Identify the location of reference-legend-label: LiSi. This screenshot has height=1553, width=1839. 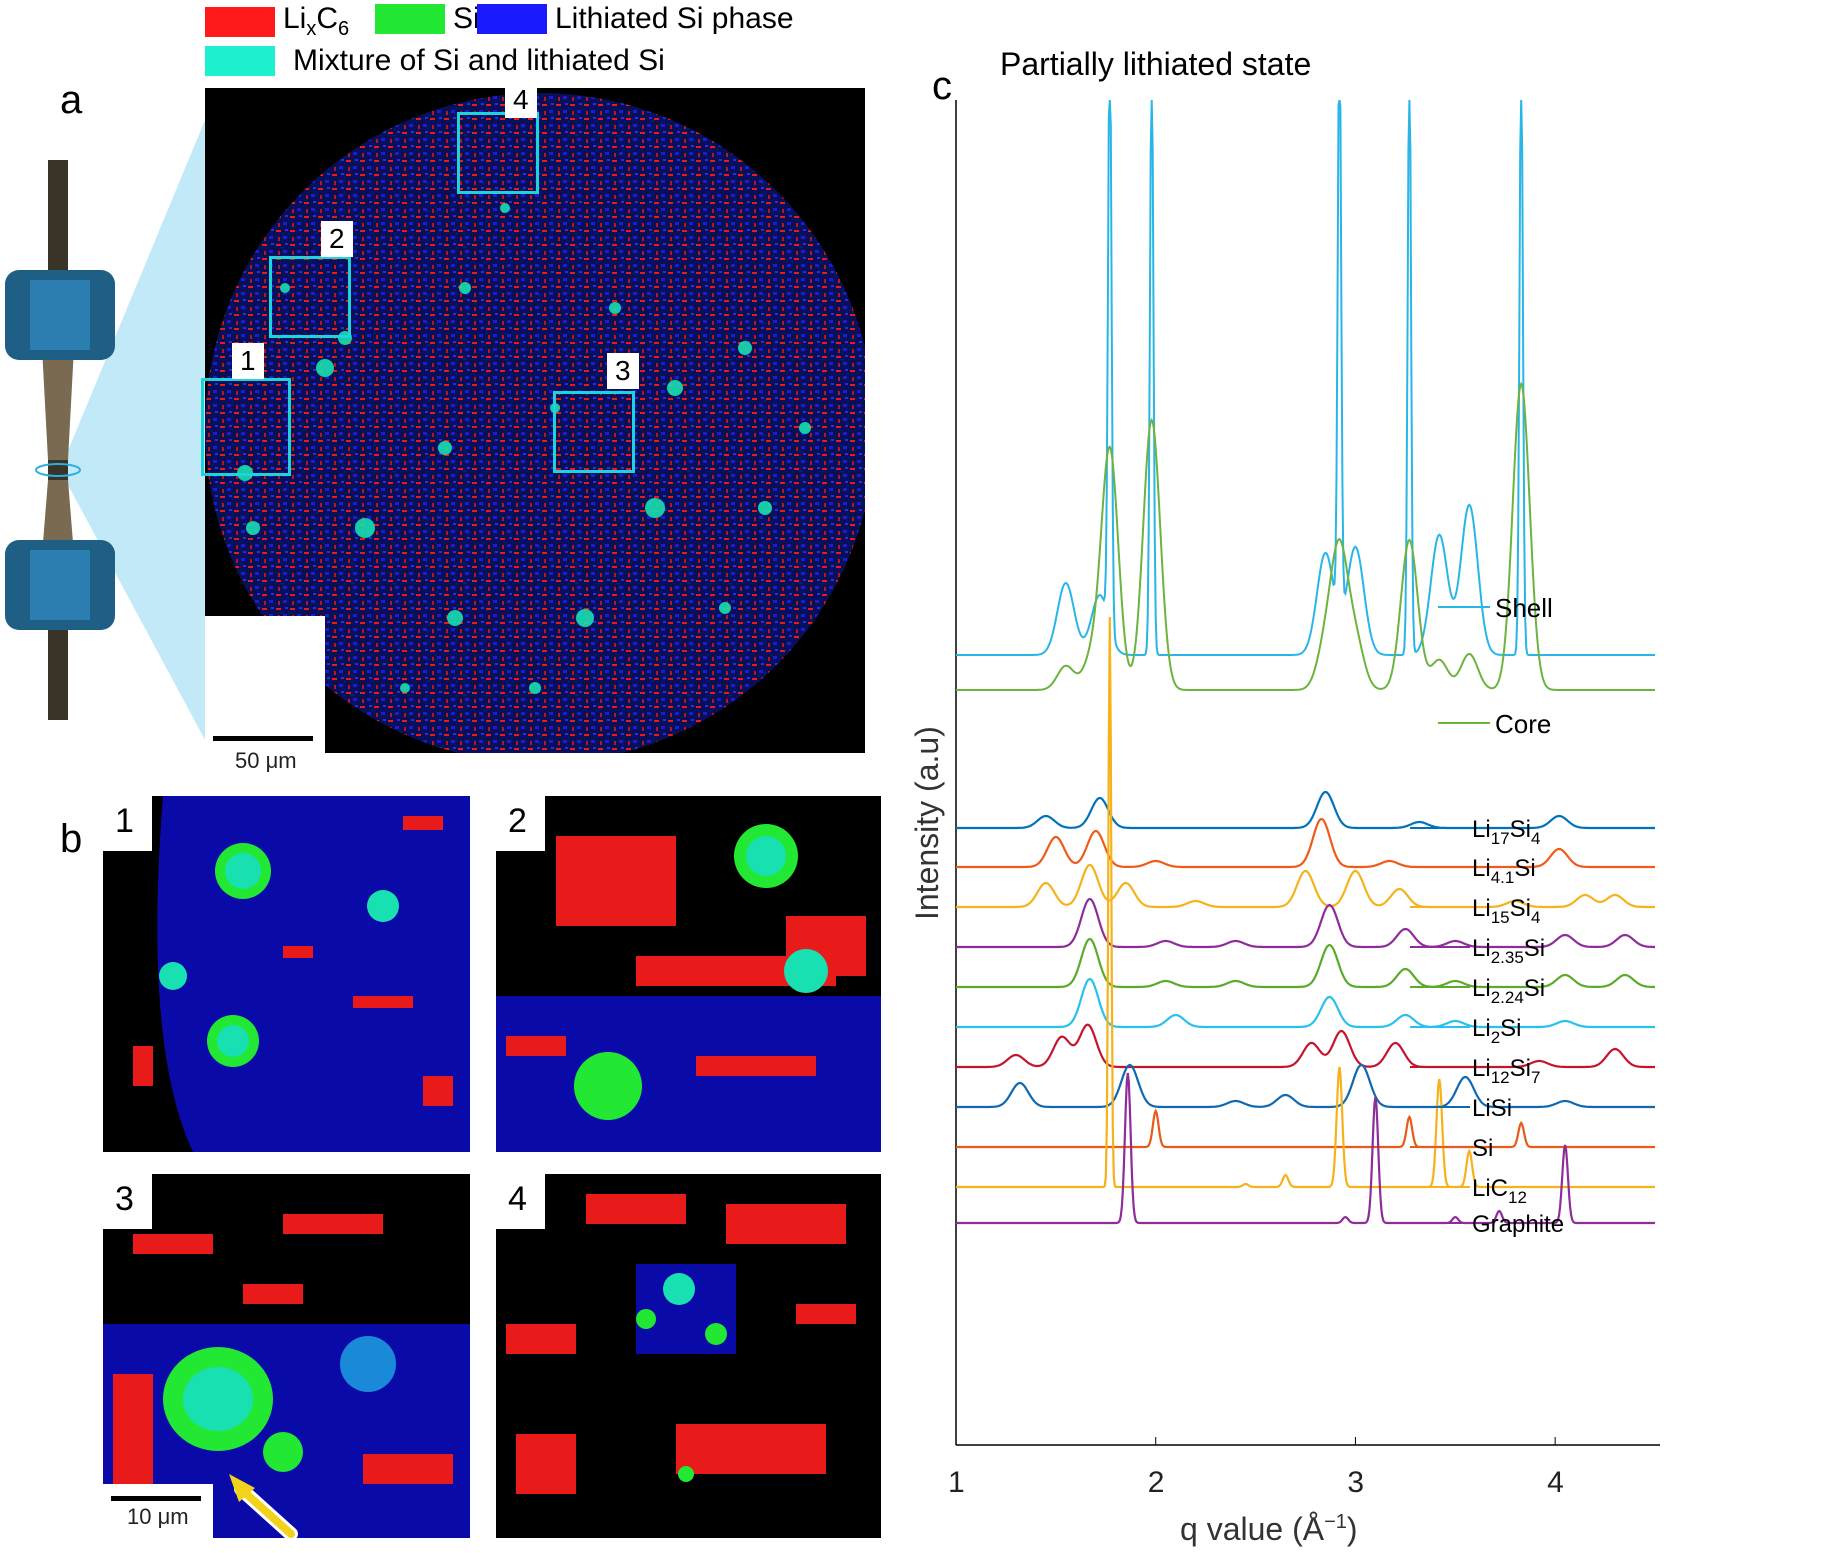
(1492, 1108).